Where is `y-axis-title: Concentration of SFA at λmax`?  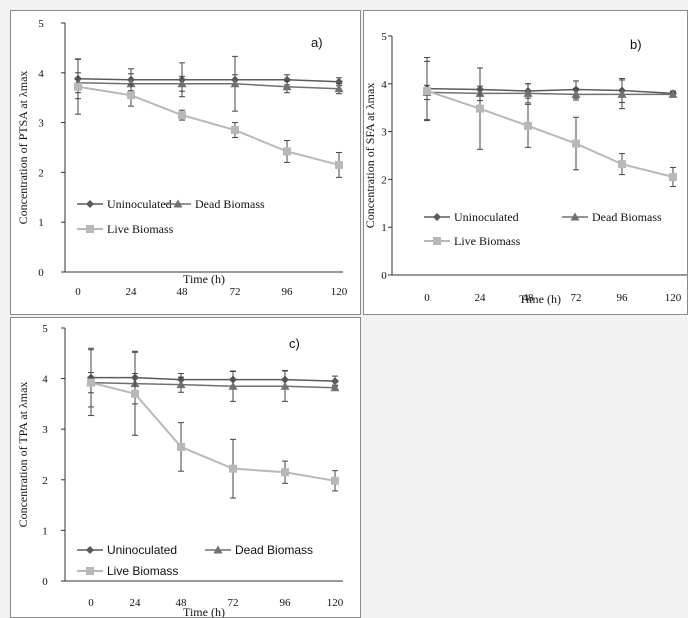
y-axis-title: Concentration of SFA at λmax is located at coordinates (370, 156).